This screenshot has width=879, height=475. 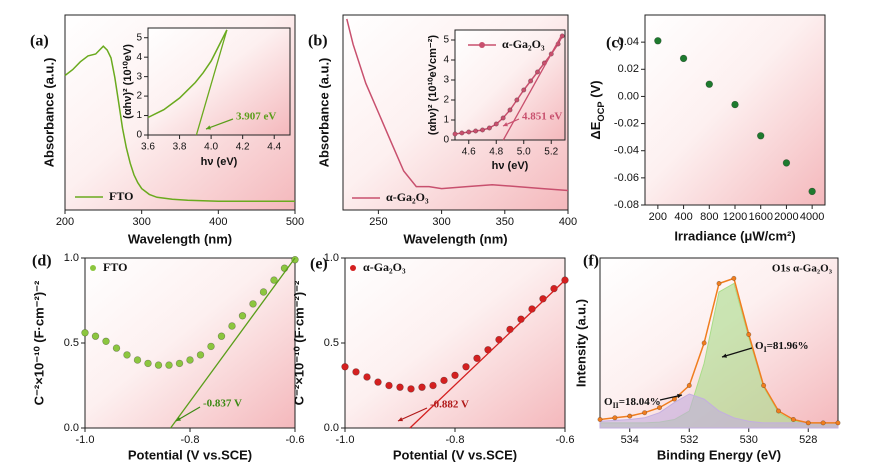 What do you see at coordinates (735, 217) in the screenshot?
I see `x-tick-label: 1200` at bounding box center [735, 217].